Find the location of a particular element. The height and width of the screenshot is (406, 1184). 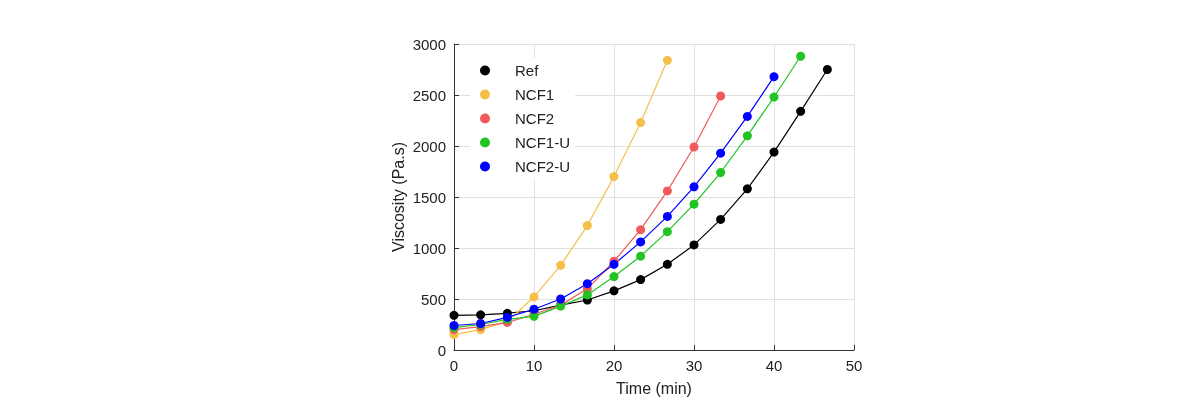

legend-label: NCF2 is located at coordinates (535, 118).